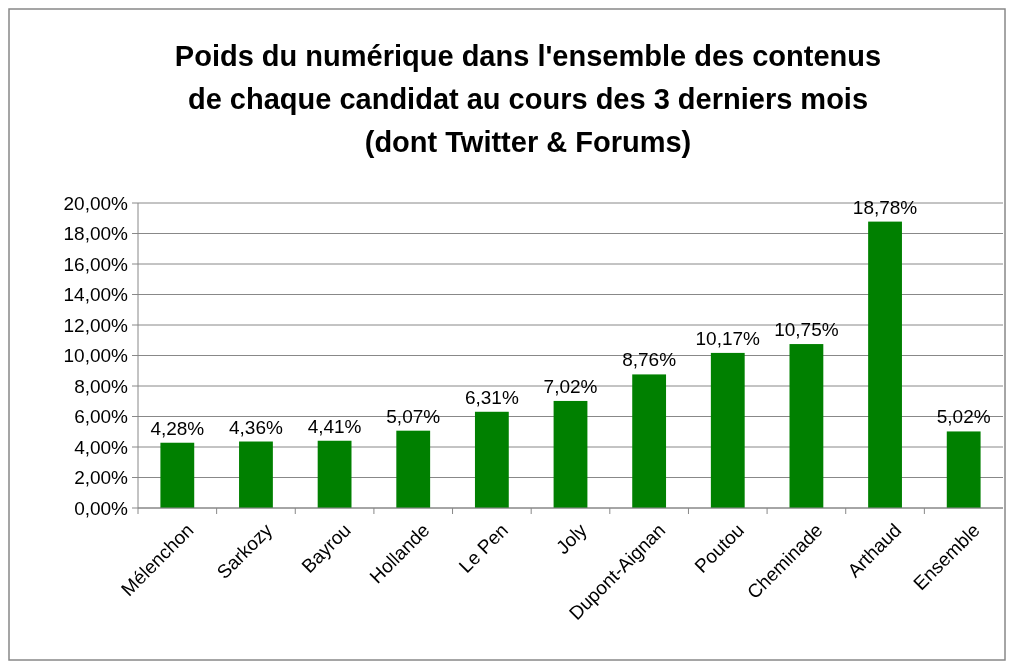  What do you see at coordinates (483, 548) in the screenshot?
I see `x-tick-label: Le Pen` at bounding box center [483, 548].